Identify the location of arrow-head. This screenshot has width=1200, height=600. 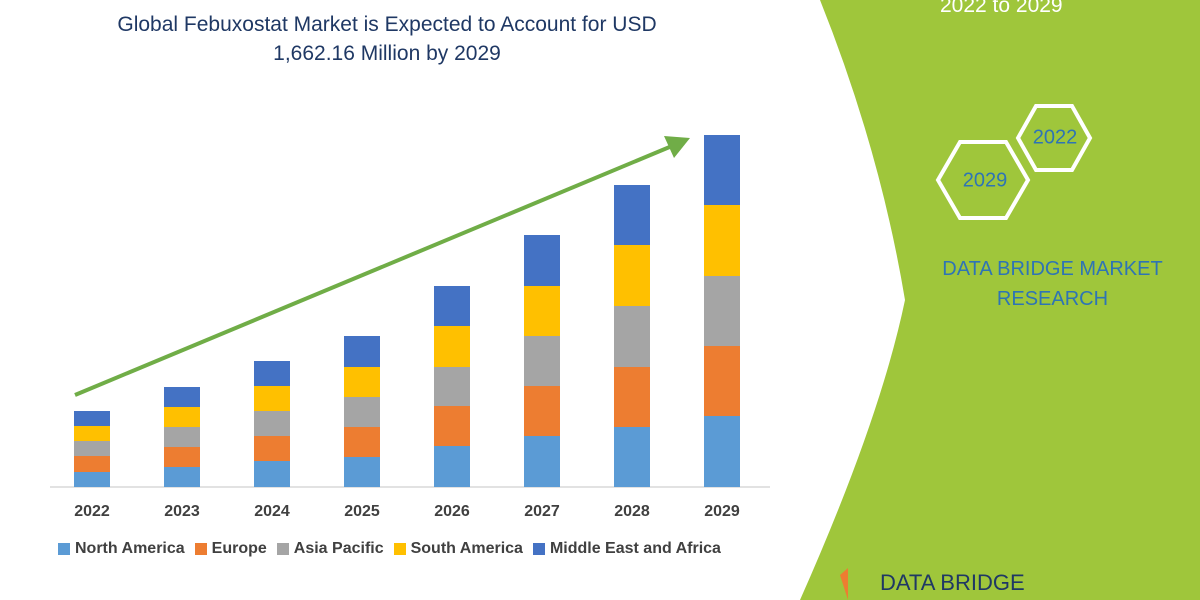
(677, 147).